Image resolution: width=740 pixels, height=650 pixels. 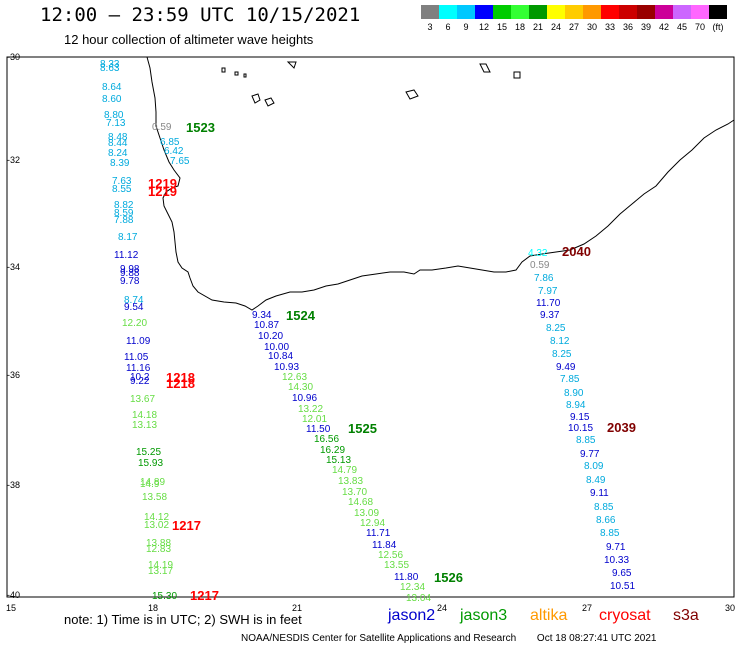 What do you see at coordinates (576, 405) in the screenshot?
I see `wave-reading: 8.94` at bounding box center [576, 405].